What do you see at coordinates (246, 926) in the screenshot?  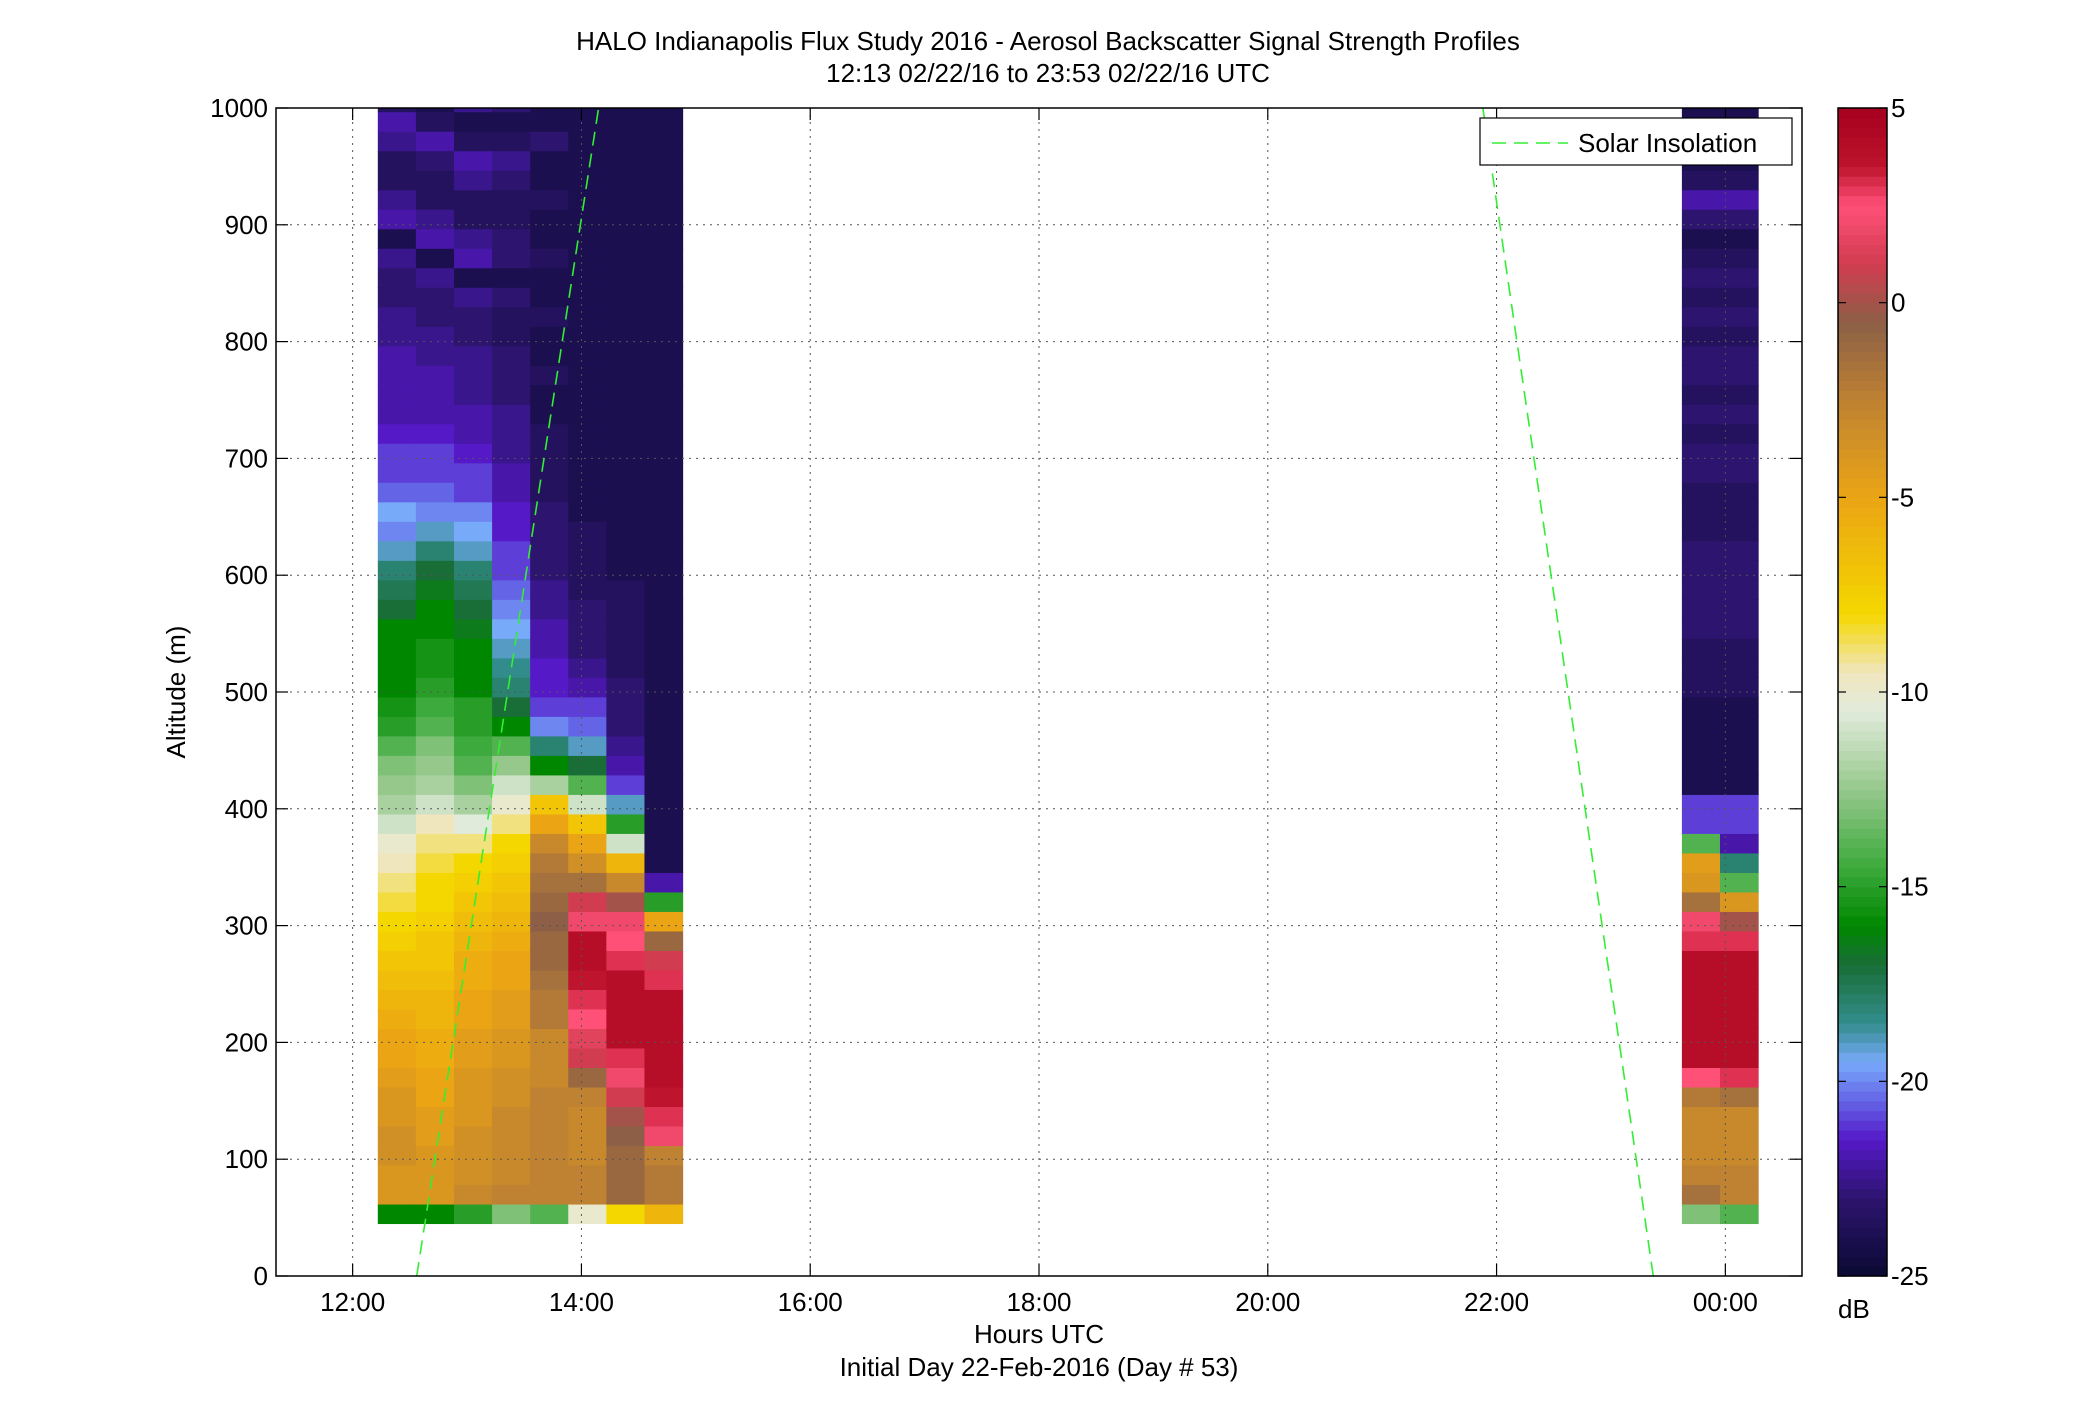 I see `y-tick-label: 300` at bounding box center [246, 926].